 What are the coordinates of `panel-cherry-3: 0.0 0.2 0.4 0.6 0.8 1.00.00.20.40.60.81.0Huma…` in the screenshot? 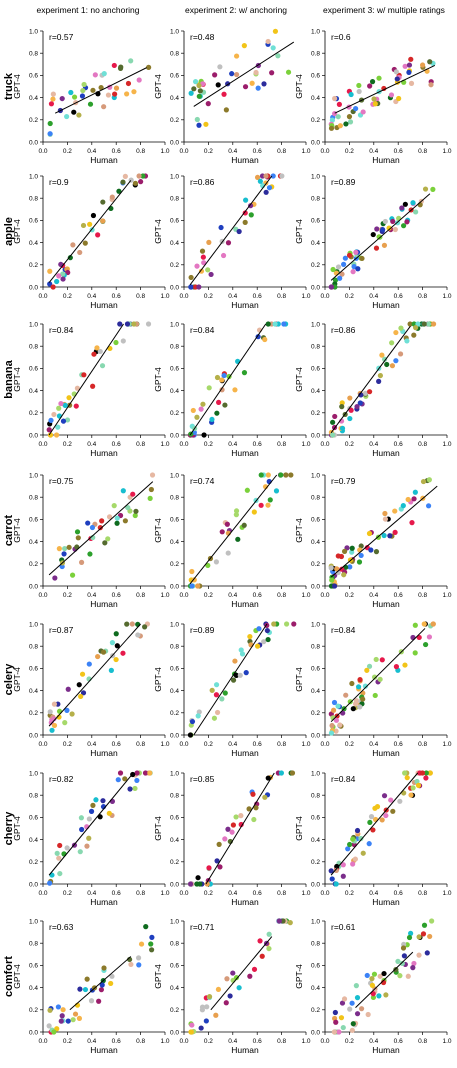 It's located at (373, 838).